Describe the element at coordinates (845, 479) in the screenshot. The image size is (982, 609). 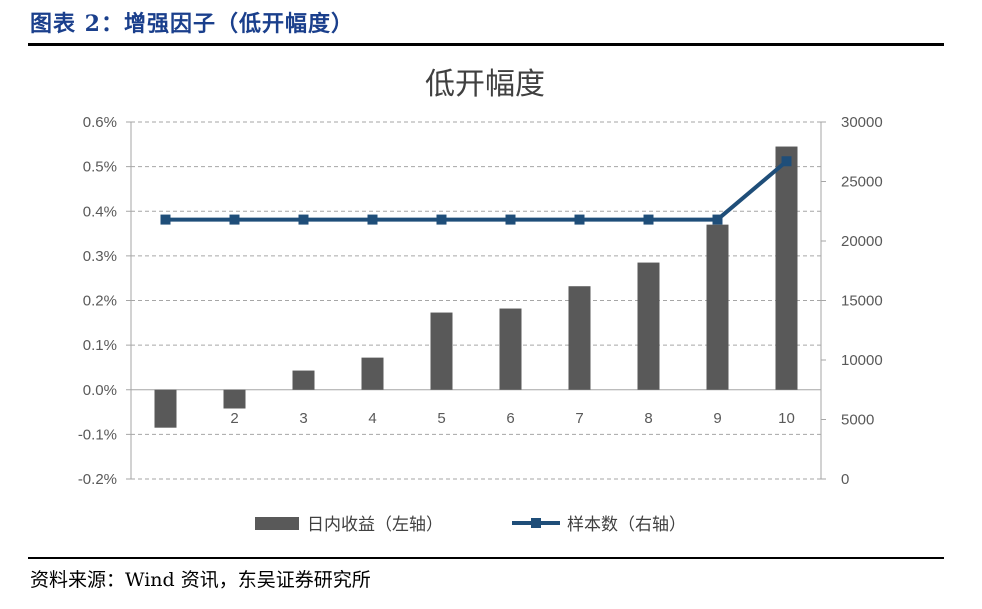
I see `right-tick-label: 0` at that location.